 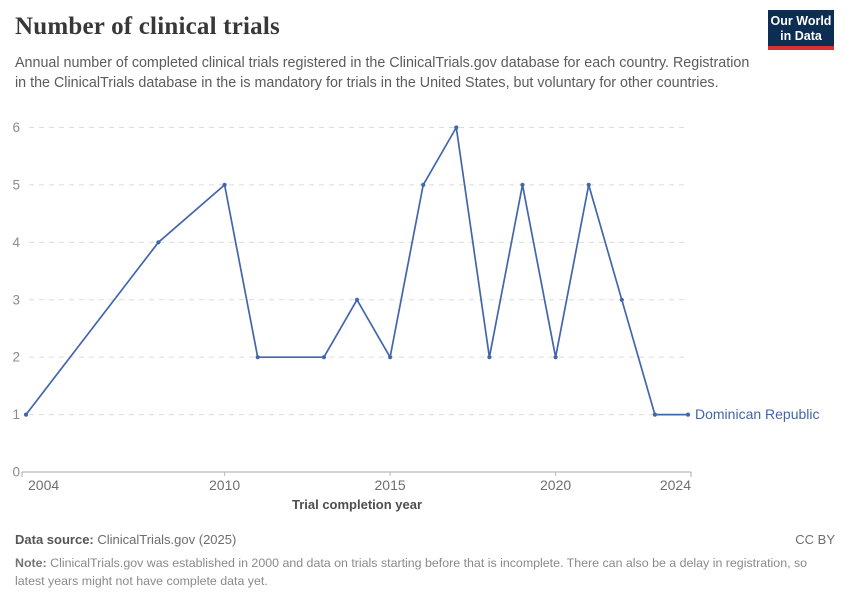 I want to click on y-tick-label: 2, so click(x=16, y=357).